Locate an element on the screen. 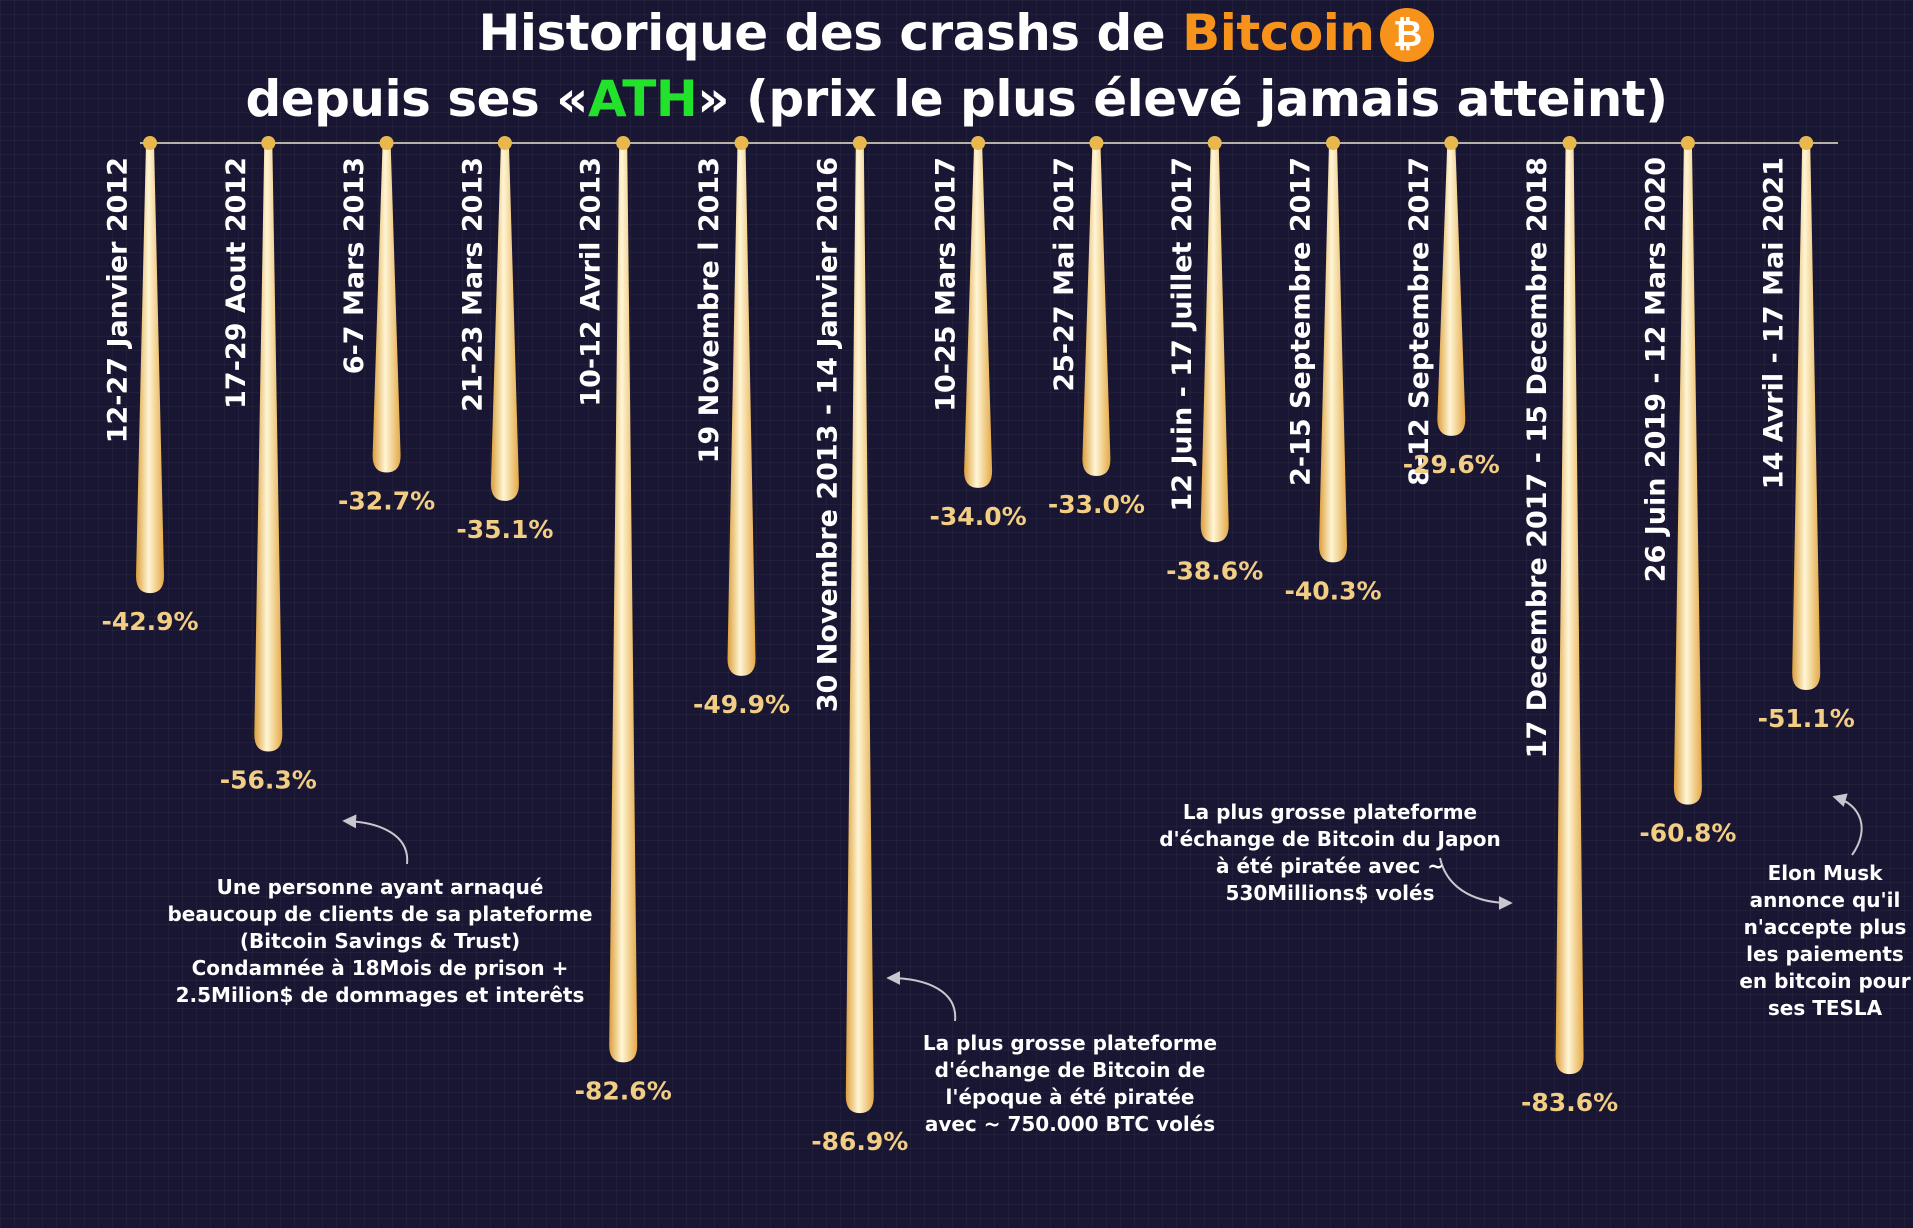 The height and width of the screenshot is (1228, 1913). annotation-line: Condamnée à 18Mois de prison + is located at coordinates (380, 968).